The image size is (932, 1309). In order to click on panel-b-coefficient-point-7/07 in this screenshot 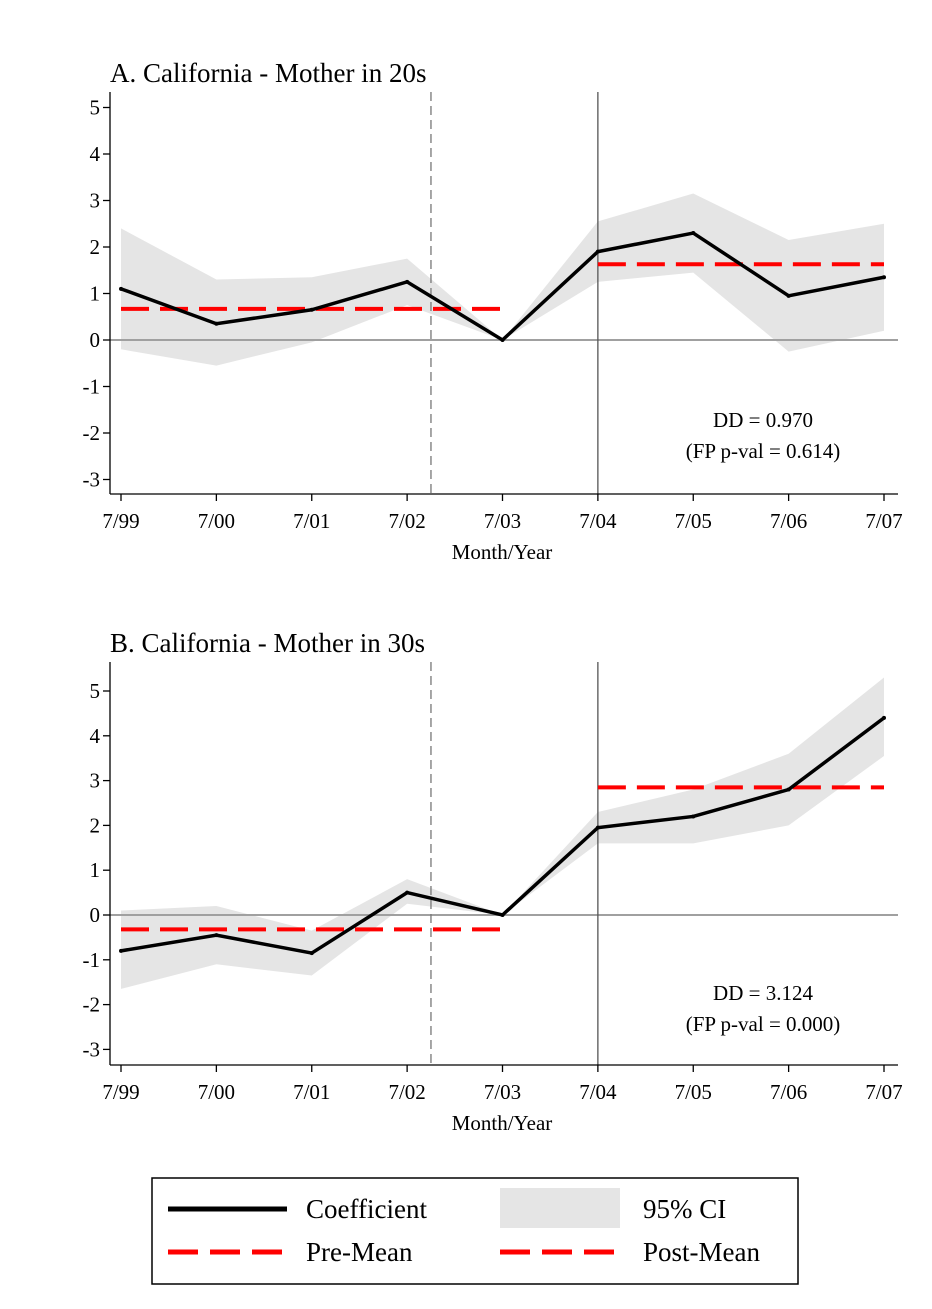, I will do `click(884, 717)`.